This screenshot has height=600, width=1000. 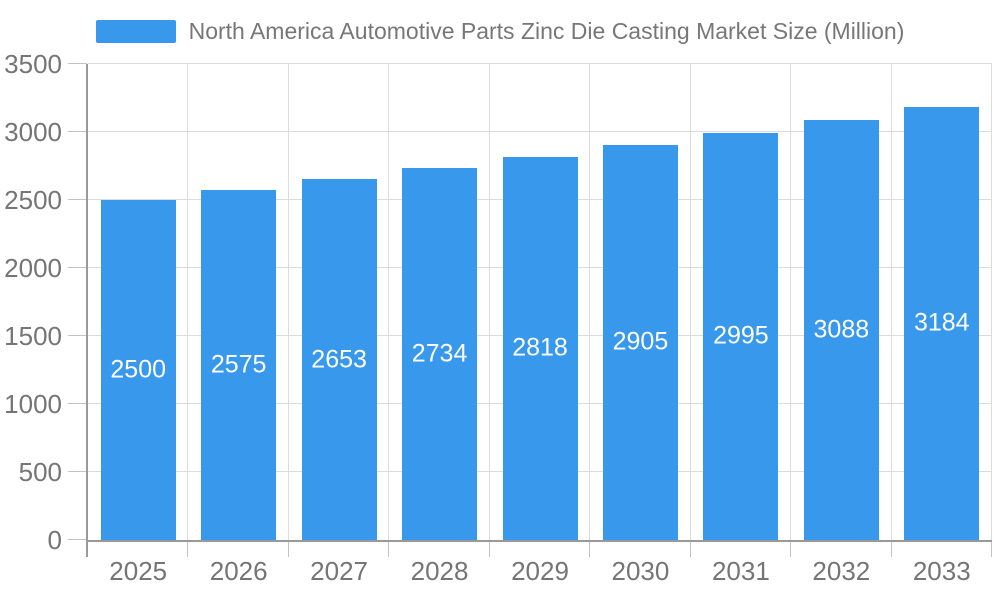 What do you see at coordinates (54, 540) in the screenshot?
I see `y-axis-label: 0` at bounding box center [54, 540].